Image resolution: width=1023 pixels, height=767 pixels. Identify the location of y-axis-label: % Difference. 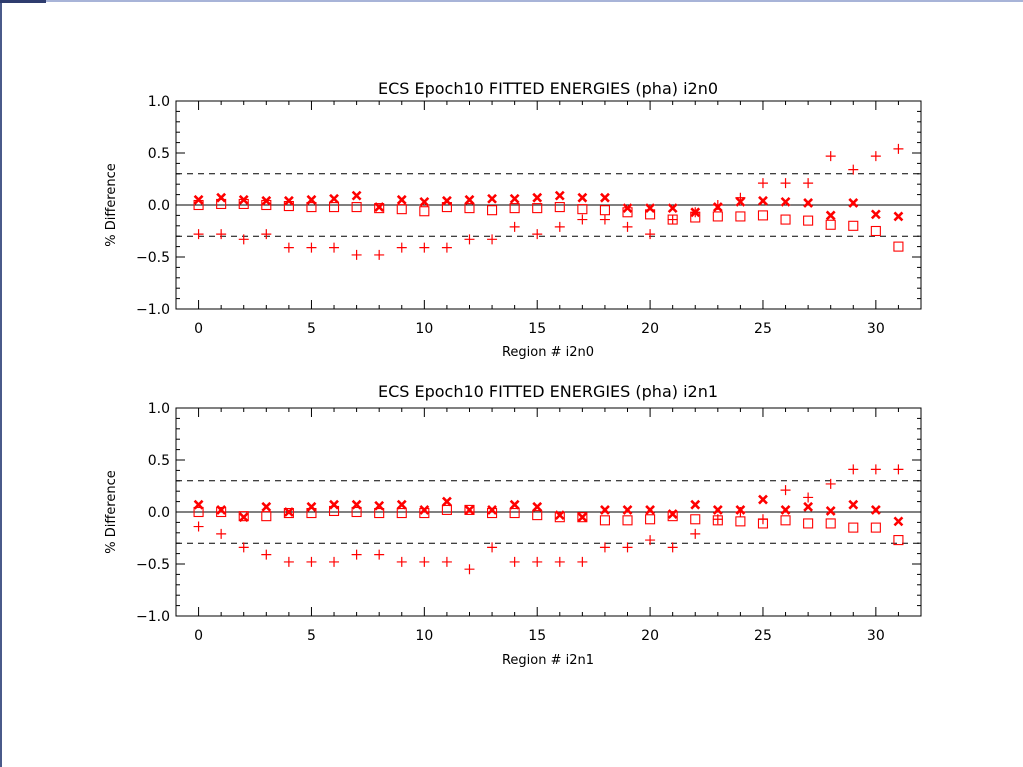
(111, 512).